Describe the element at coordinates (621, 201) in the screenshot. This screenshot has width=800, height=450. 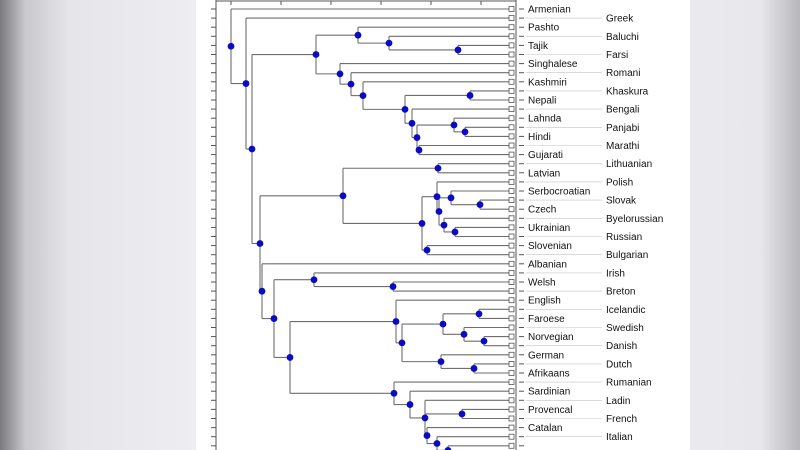
I see `leaf-label: Slovak` at that location.